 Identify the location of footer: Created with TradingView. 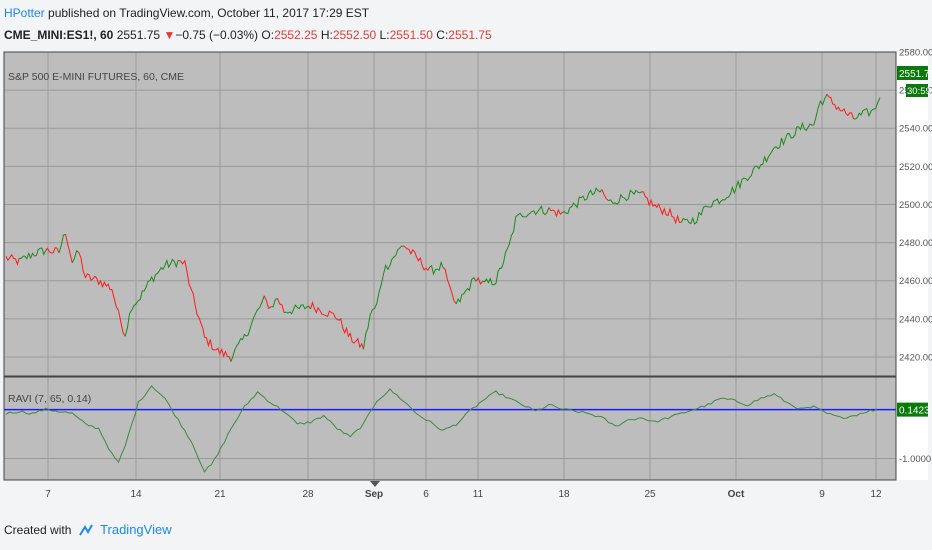
(88, 531).